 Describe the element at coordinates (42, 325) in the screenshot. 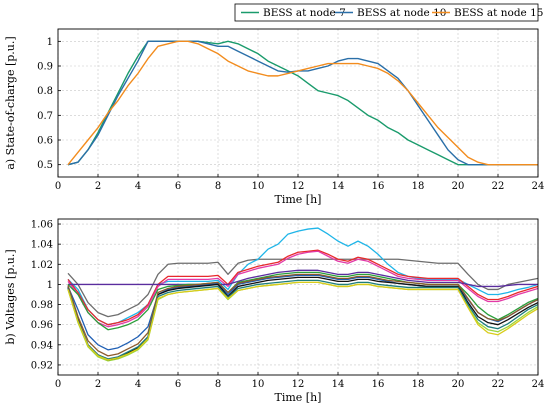

I see `y-tick-label: 0.96` at that location.